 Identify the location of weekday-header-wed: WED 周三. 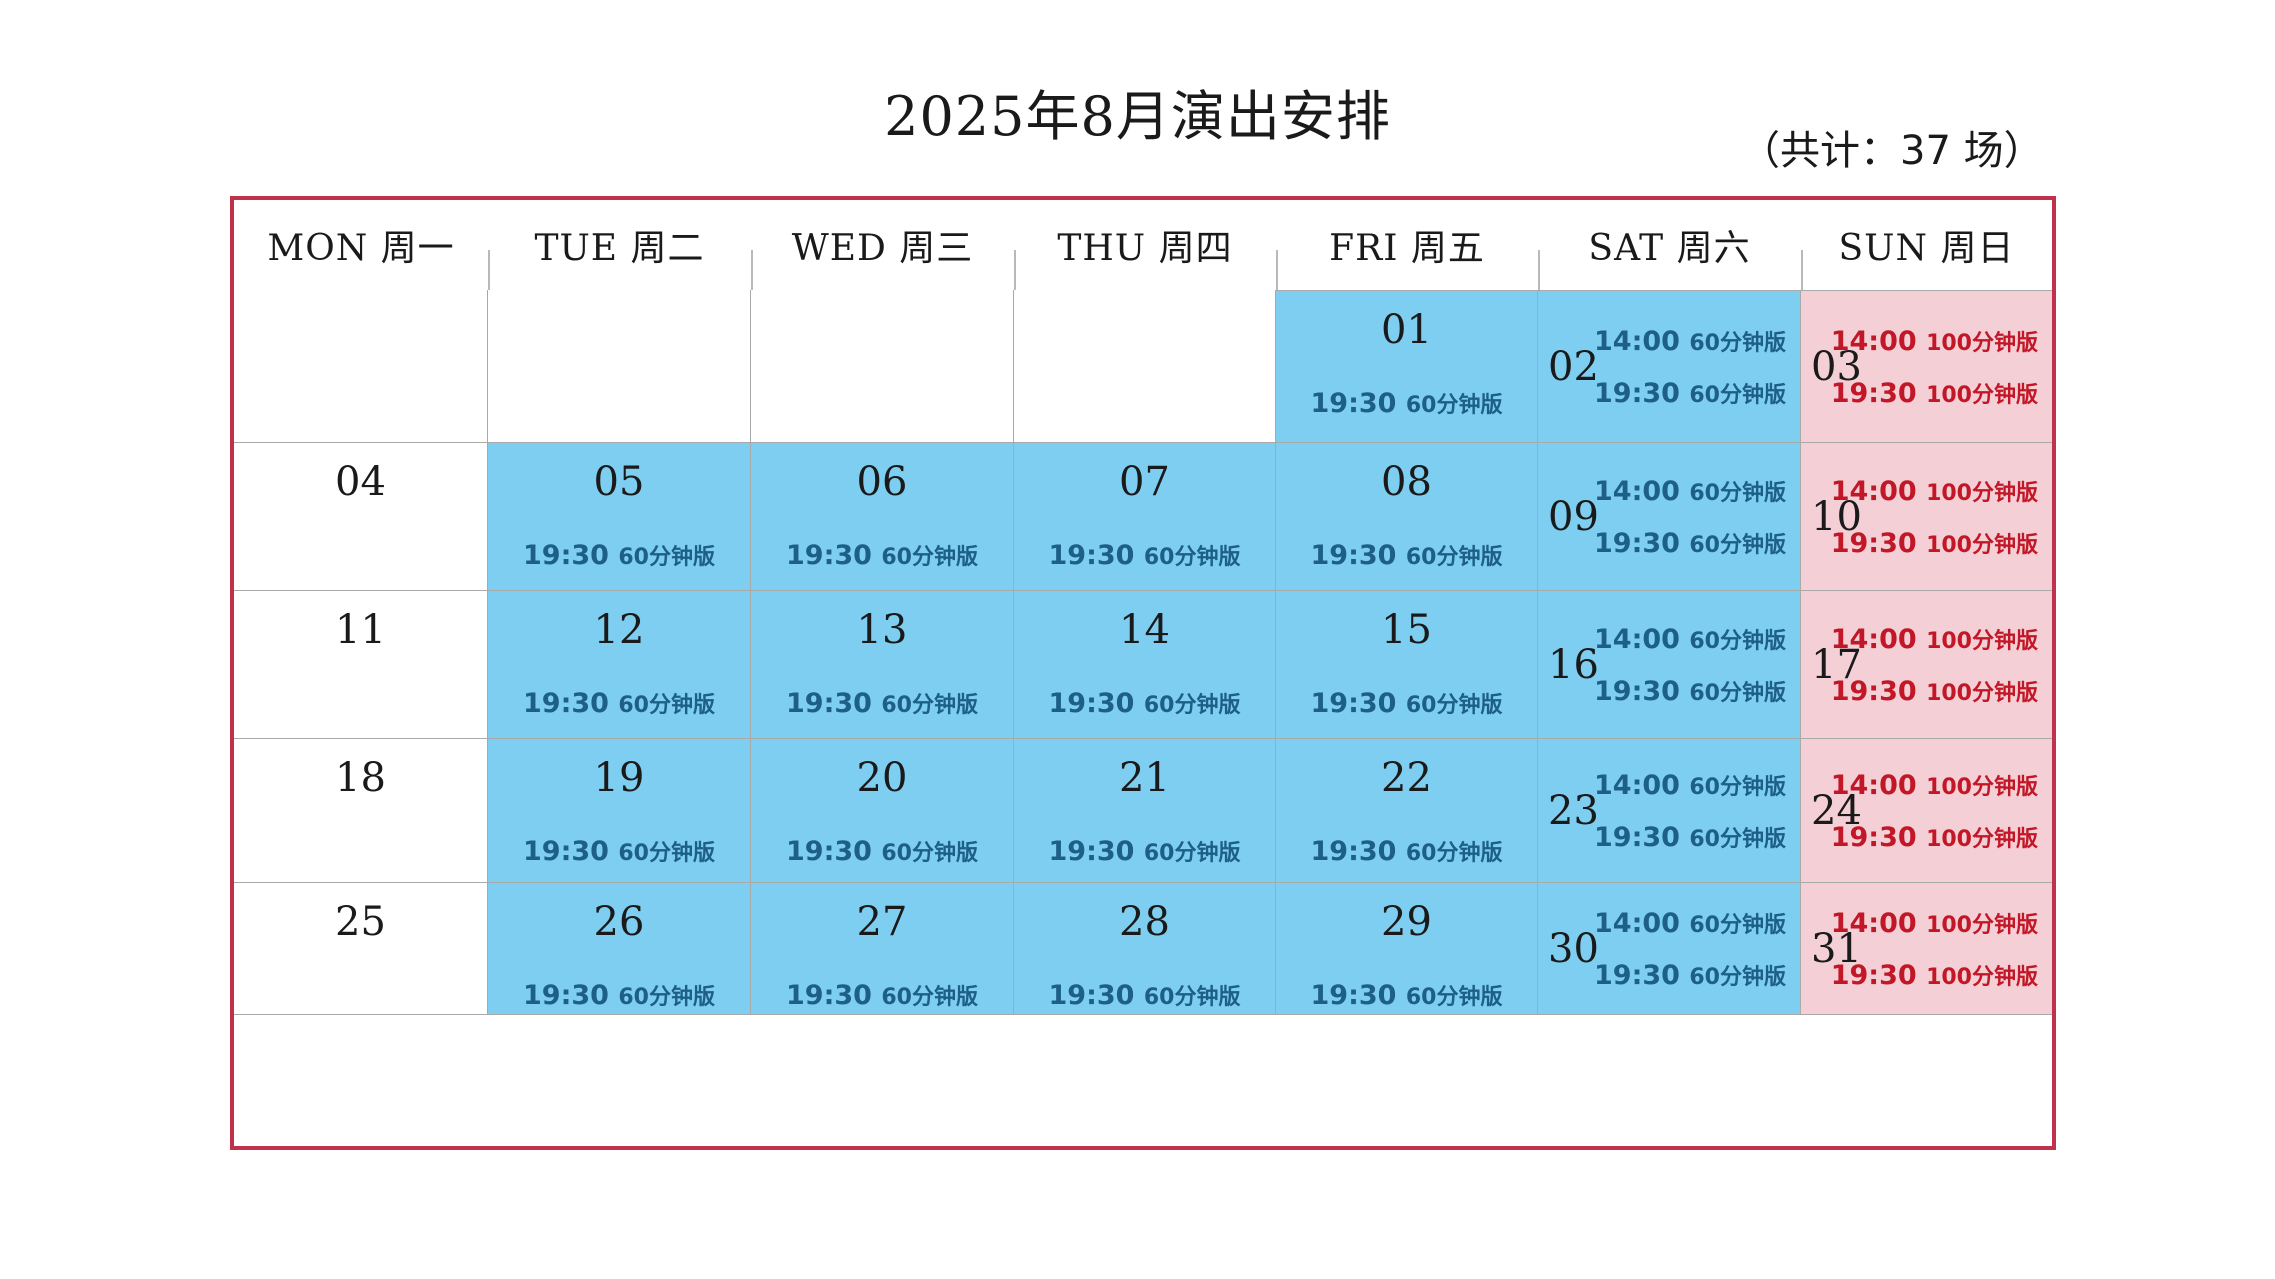
(882, 245).